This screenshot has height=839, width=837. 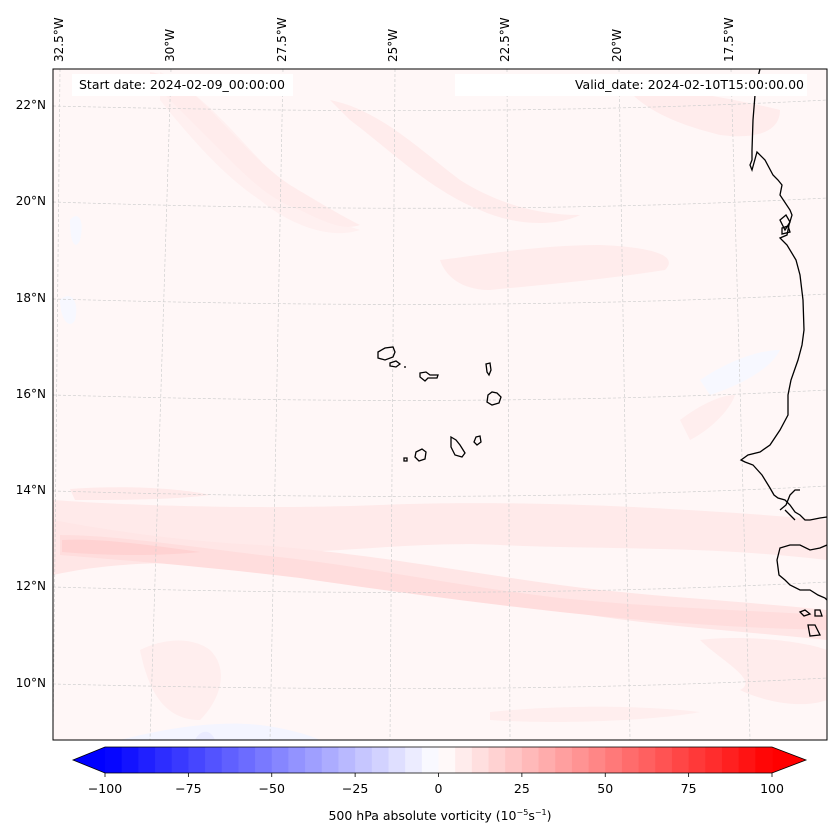 I want to click on meridian-32-5w, so click(x=57, y=404).